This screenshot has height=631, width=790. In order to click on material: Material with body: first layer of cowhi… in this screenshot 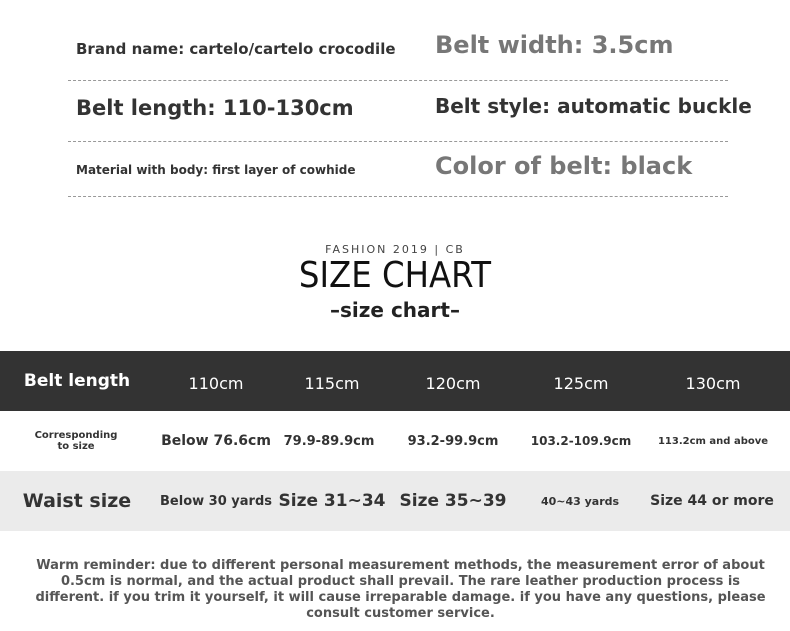, I will do `click(216, 170)`.